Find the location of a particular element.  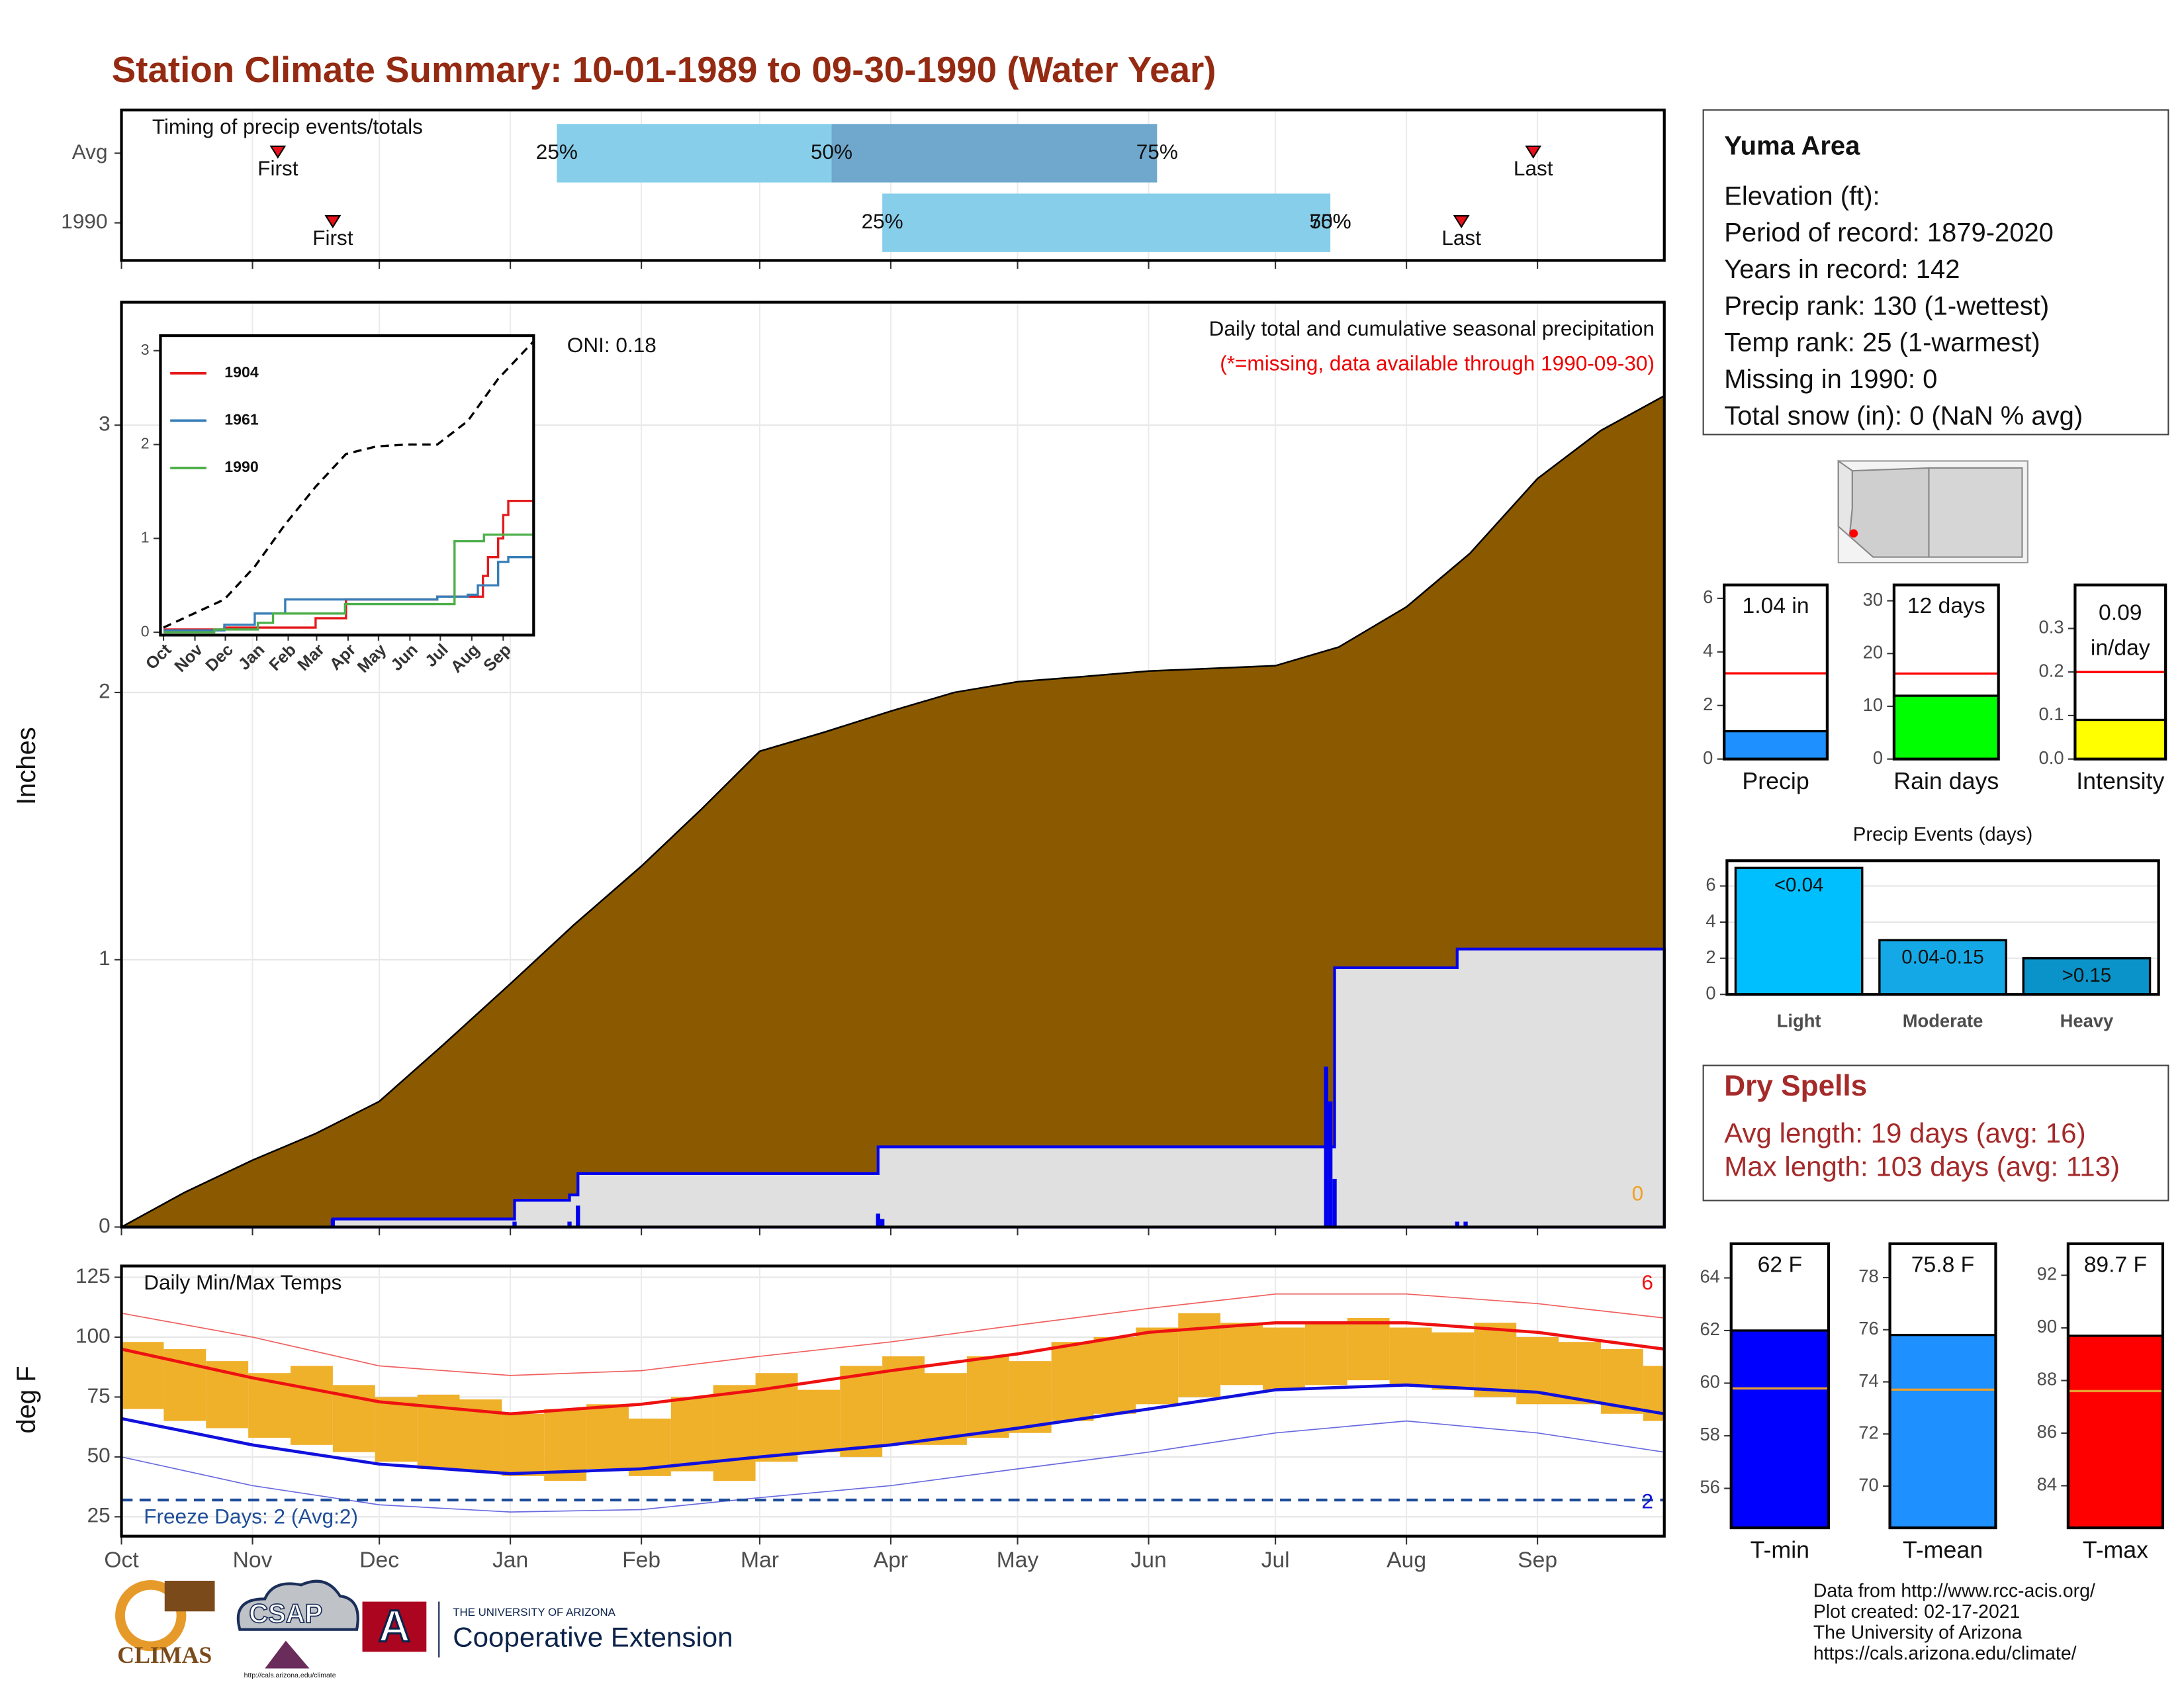

y-tick-label: 84 is located at coordinates (2047, 1484).